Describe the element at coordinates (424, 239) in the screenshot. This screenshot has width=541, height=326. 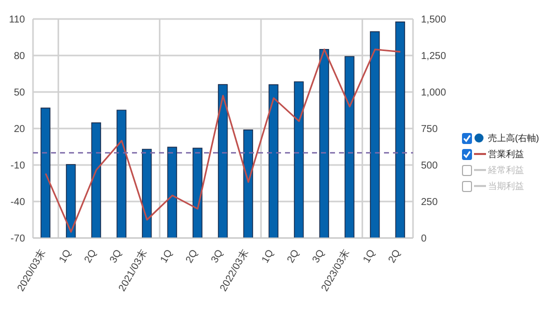
I see `y2-tick-label: 0` at that location.